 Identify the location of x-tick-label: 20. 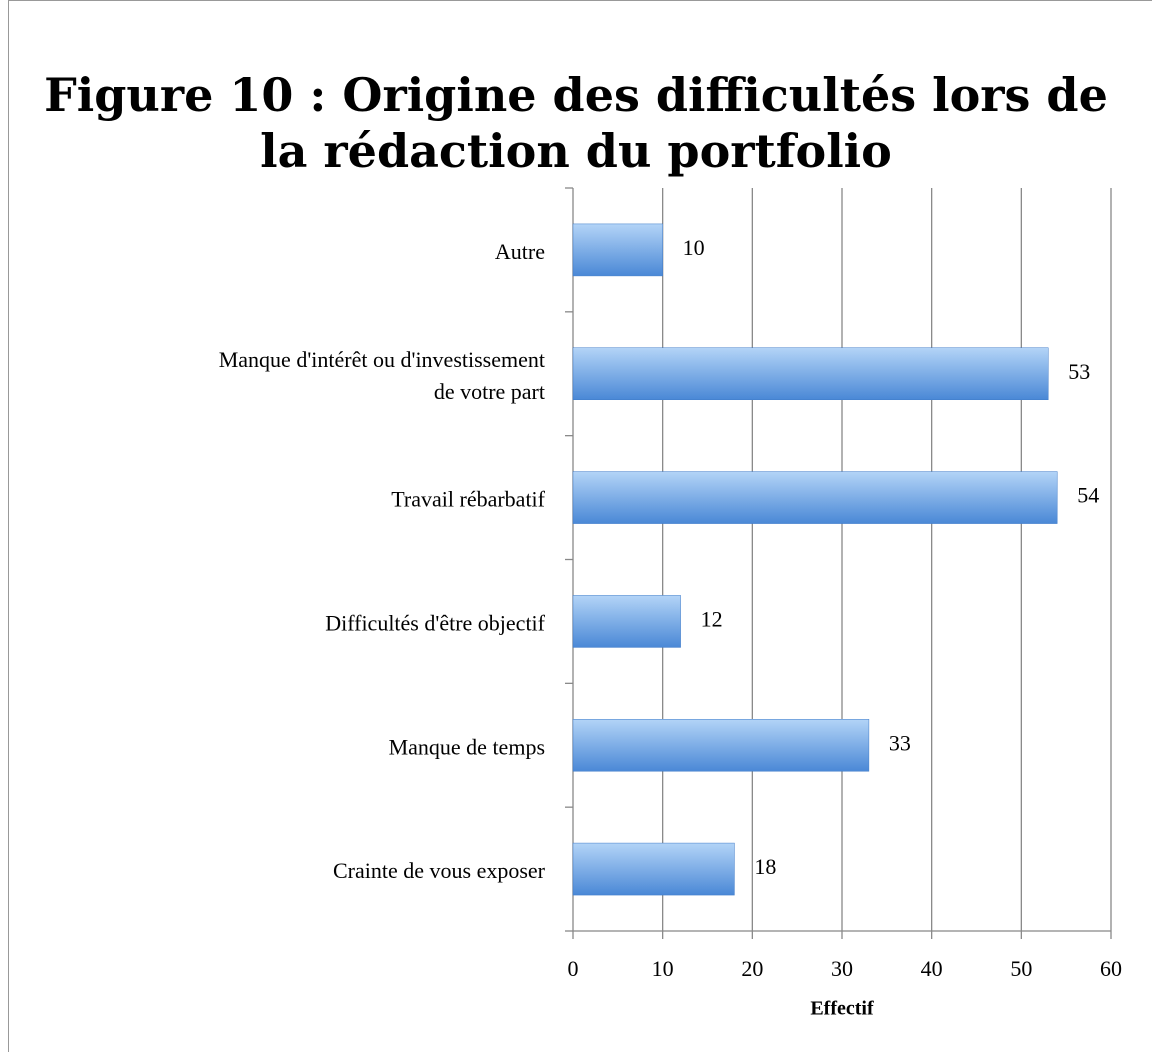
(752, 968).